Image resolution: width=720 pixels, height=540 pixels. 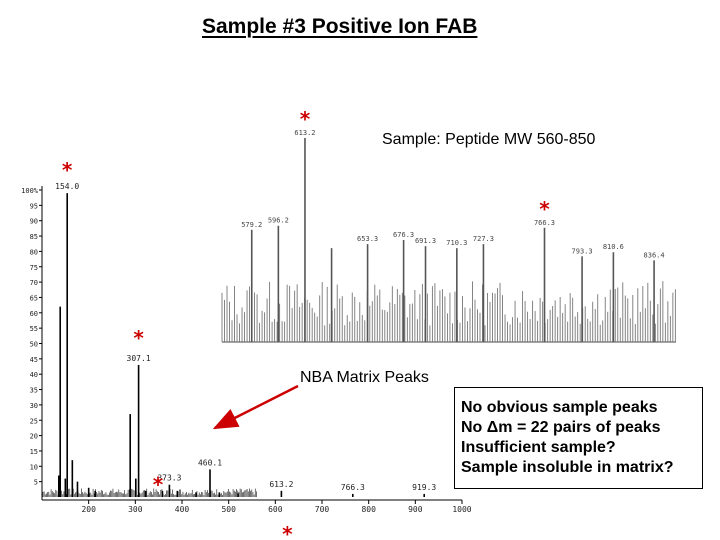 What do you see at coordinates (34, 329) in the screenshot?
I see `y-tick-label: 55` at bounding box center [34, 329].